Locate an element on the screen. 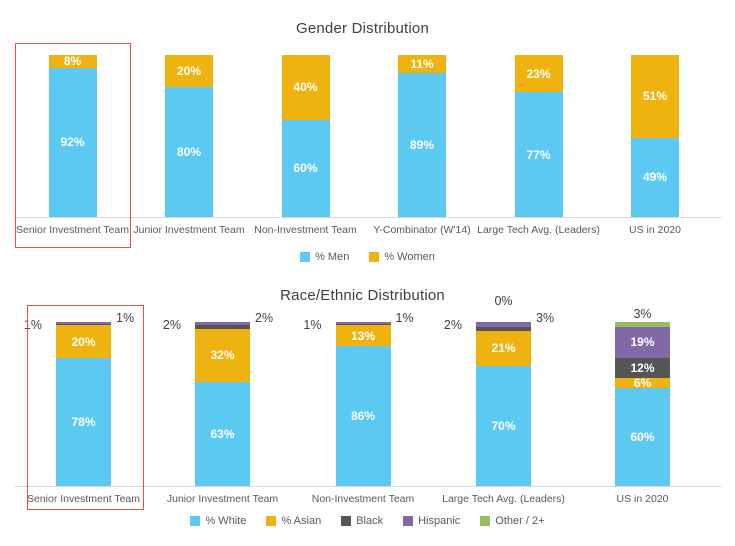 Image resolution: width=735 pixels, height=546 pixels. gender-highlight-box is located at coordinates (73, 145).